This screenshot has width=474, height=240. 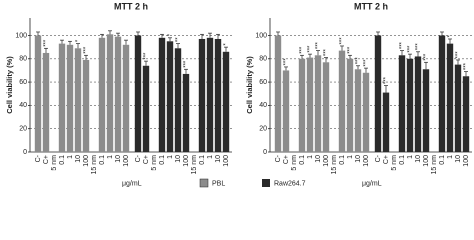 What do you see at coordinates (290, 183) in the screenshot?
I see `legend-label: Raw264.7` at bounding box center [290, 183].